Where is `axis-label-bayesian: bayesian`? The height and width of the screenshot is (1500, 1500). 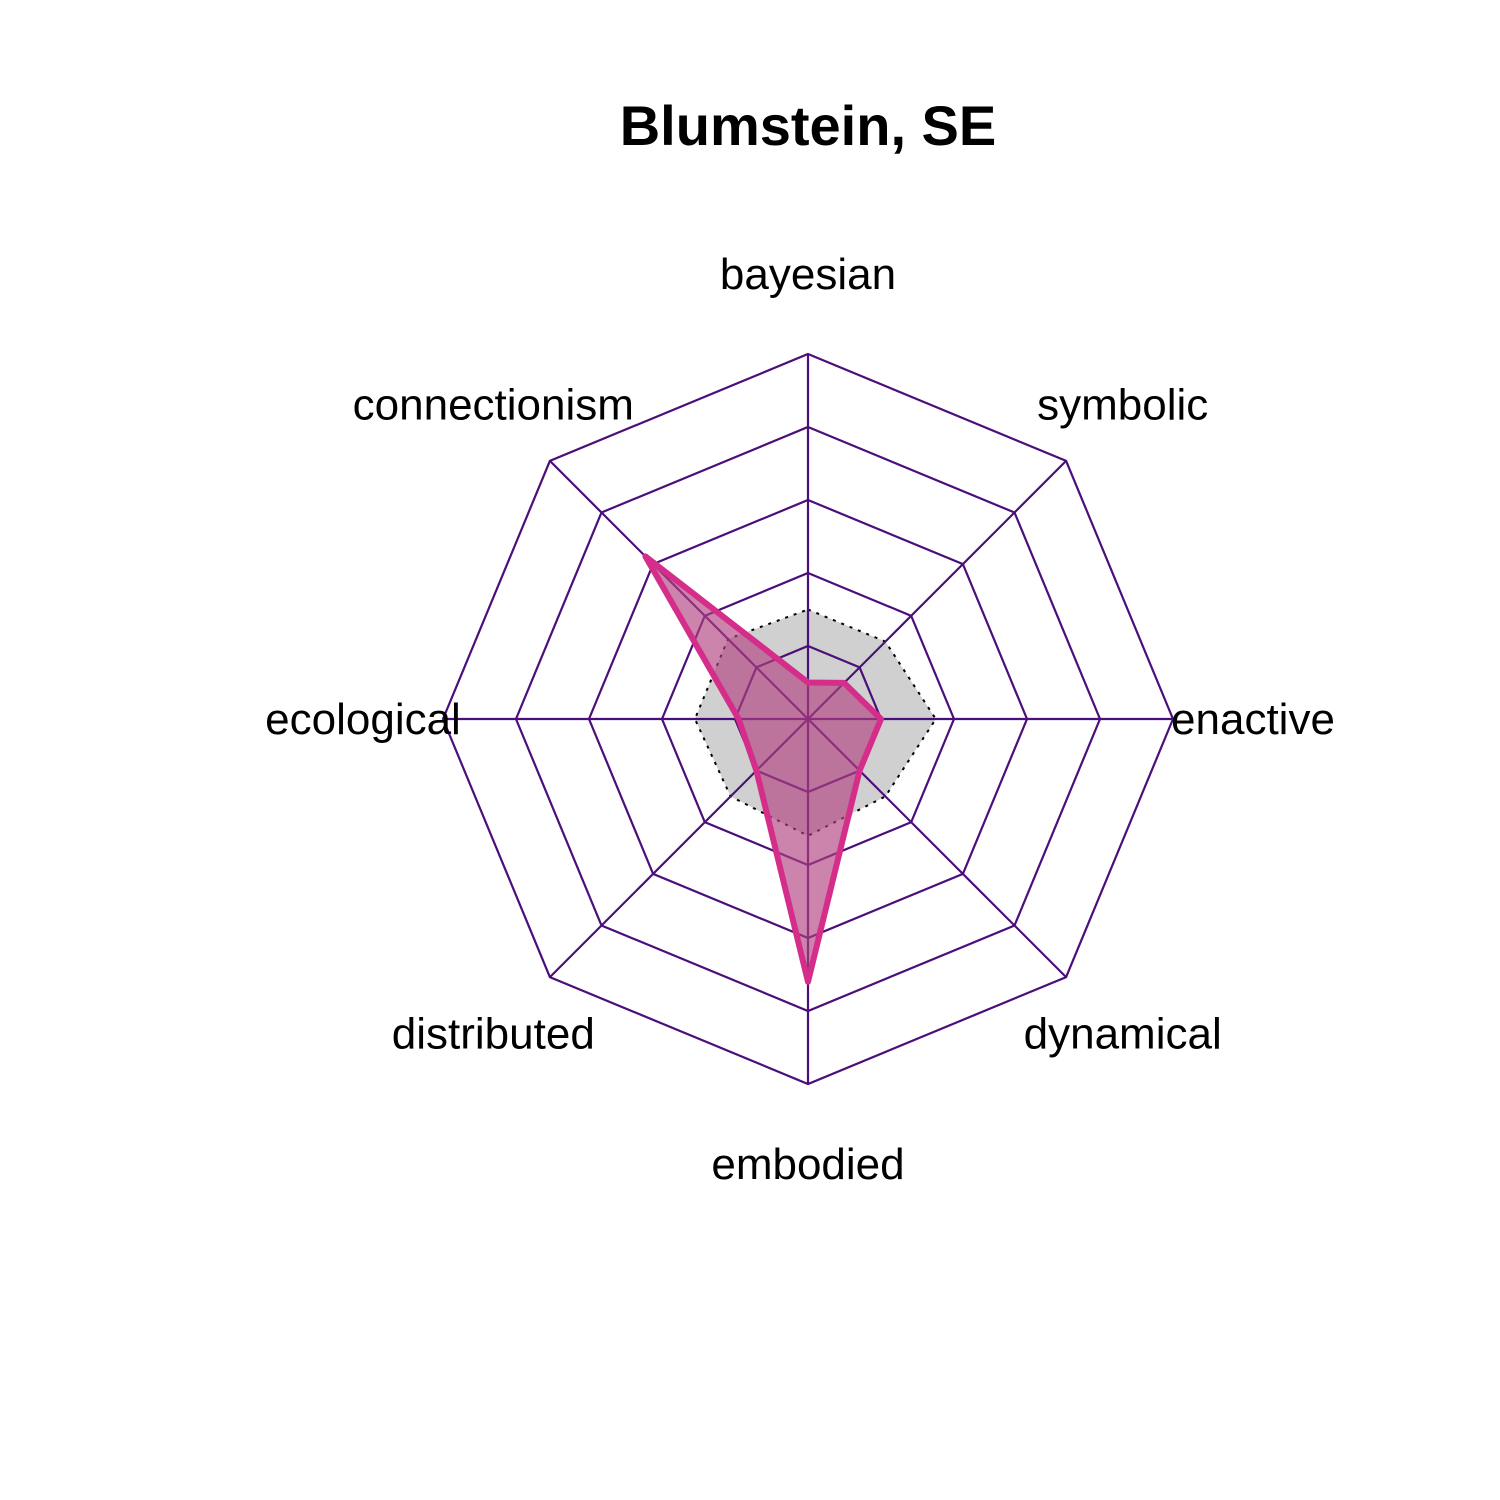 axis-label-bayesian: bayesian is located at coordinates (808, 274).